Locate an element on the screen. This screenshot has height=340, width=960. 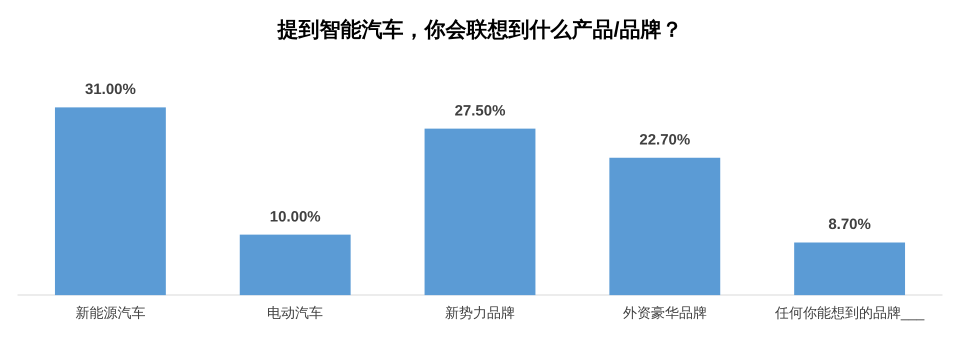
x-tick-label: 新能源汽车 is located at coordinates (110, 312).